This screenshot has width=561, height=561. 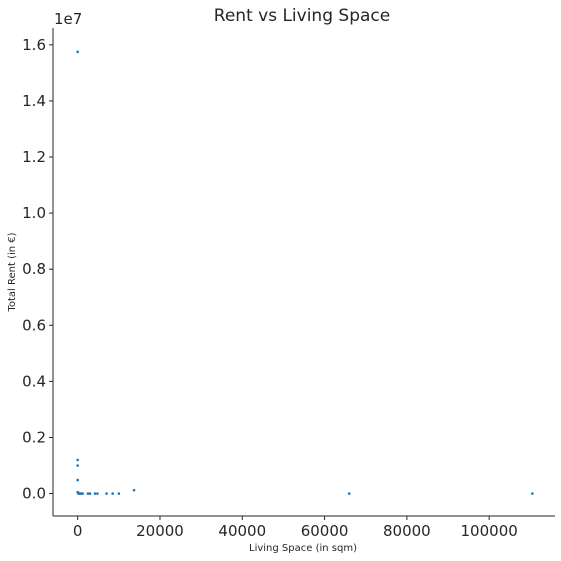 I want to click on x-axis-label: Living Space (in sqm), so click(x=303, y=548).